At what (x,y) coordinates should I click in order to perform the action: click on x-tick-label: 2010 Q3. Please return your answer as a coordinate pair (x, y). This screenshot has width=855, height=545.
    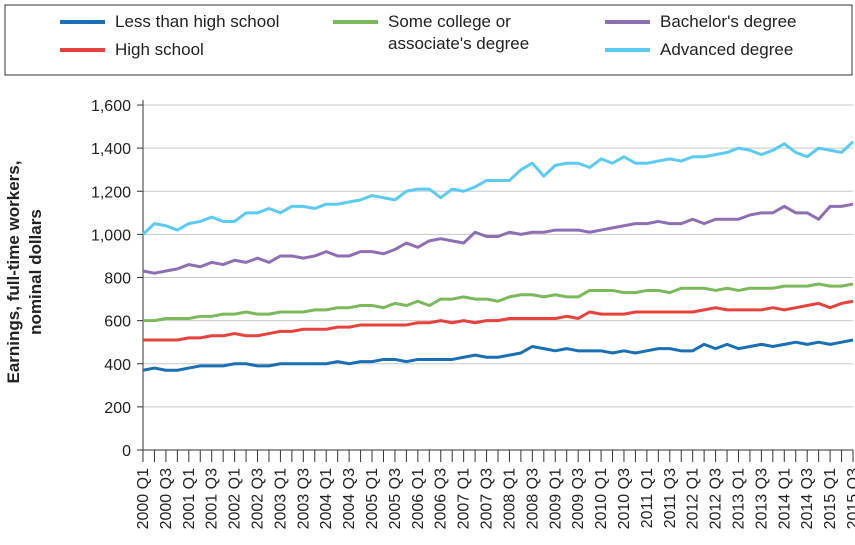
    Looking at the image, I should click on (624, 498).